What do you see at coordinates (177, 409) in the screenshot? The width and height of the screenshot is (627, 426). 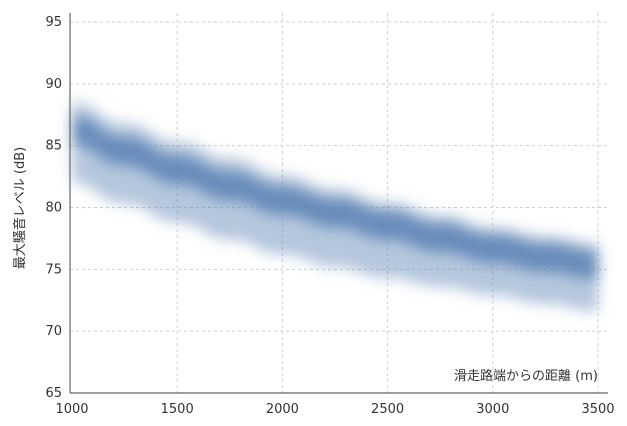 I see `x-tick-label: 1500` at bounding box center [177, 409].